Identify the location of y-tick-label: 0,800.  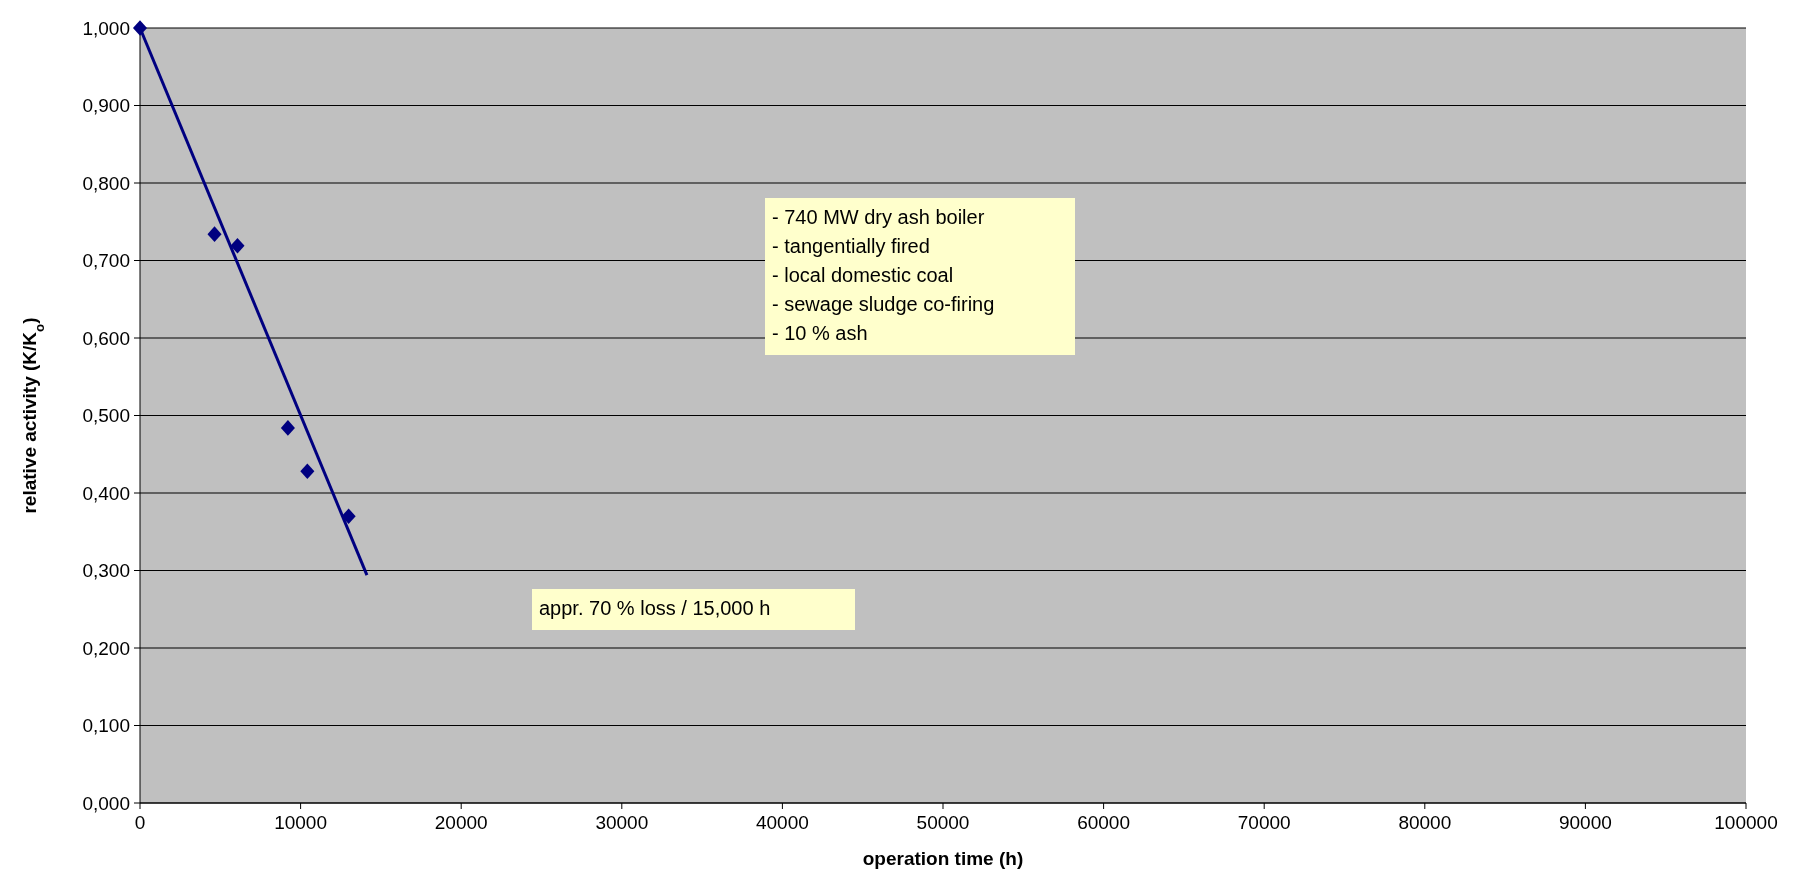
(106, 183).